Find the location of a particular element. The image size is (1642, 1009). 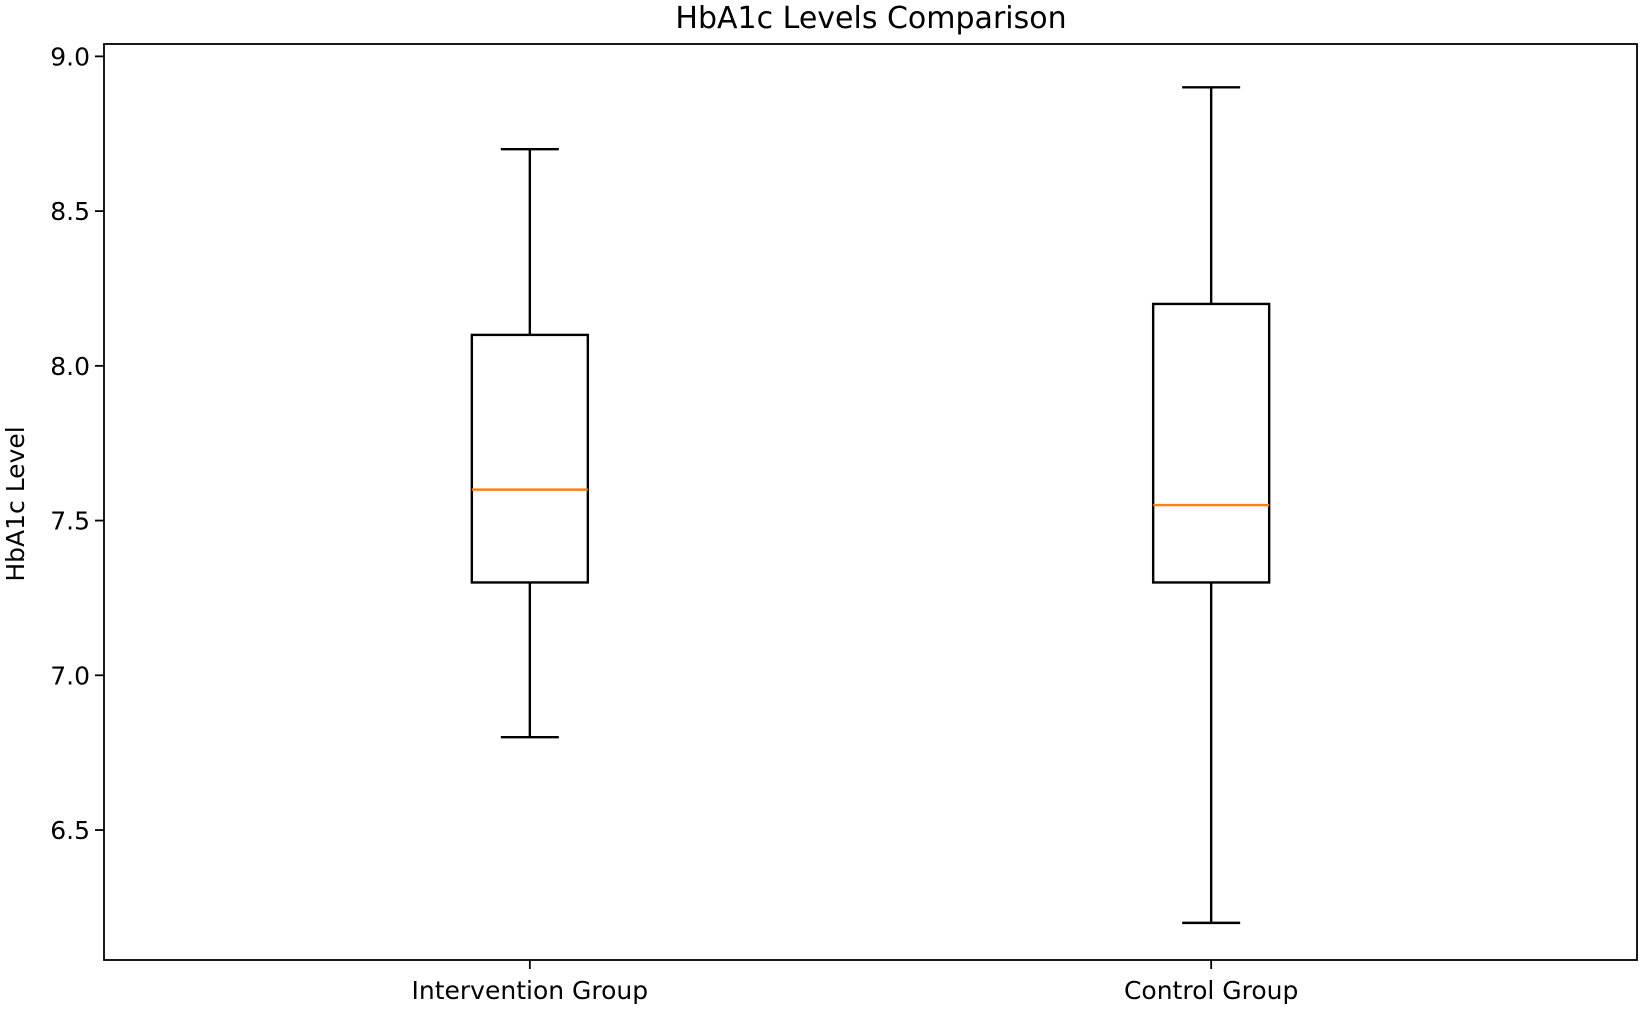

y-tick-label: 8.0 is located at coordinates (70, 366).